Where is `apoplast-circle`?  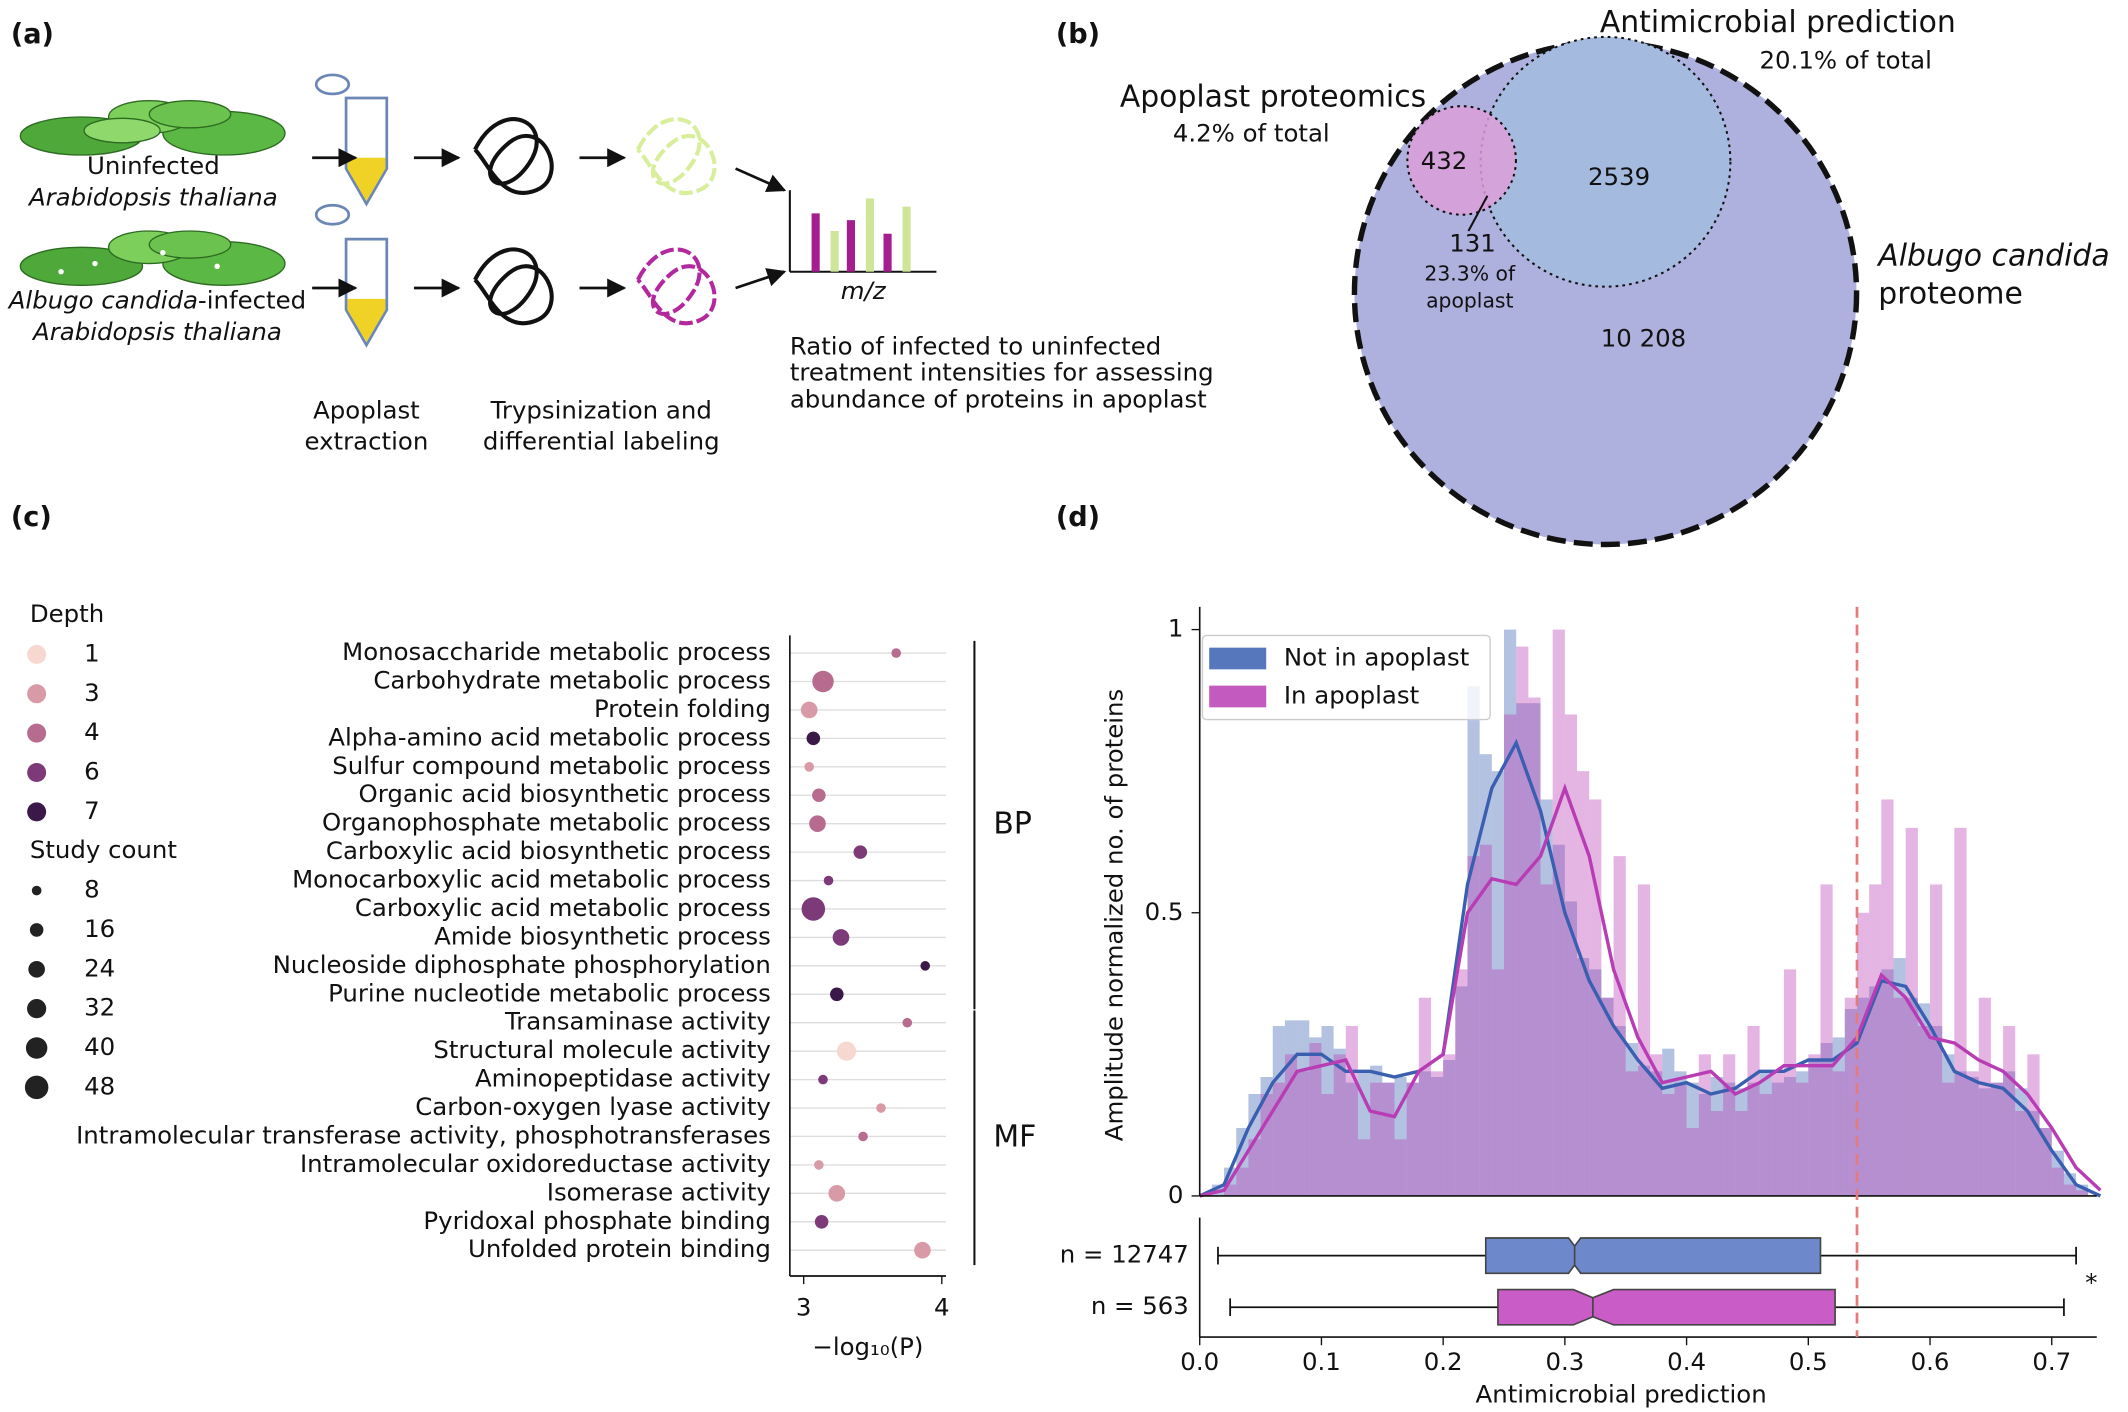 apoplast-circle is located at coordinates (1461, 160).